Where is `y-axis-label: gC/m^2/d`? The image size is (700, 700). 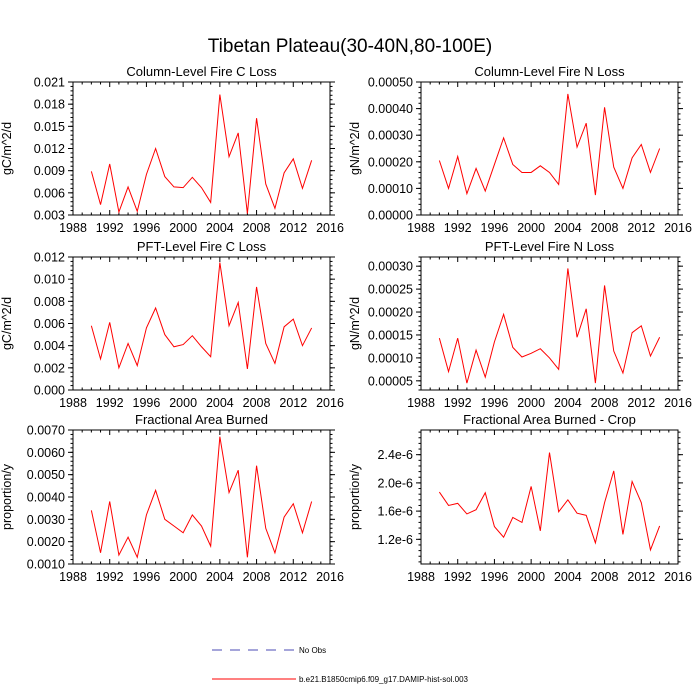
y-axis-label: gC/m^2/d is located at coordinates (7, 323).